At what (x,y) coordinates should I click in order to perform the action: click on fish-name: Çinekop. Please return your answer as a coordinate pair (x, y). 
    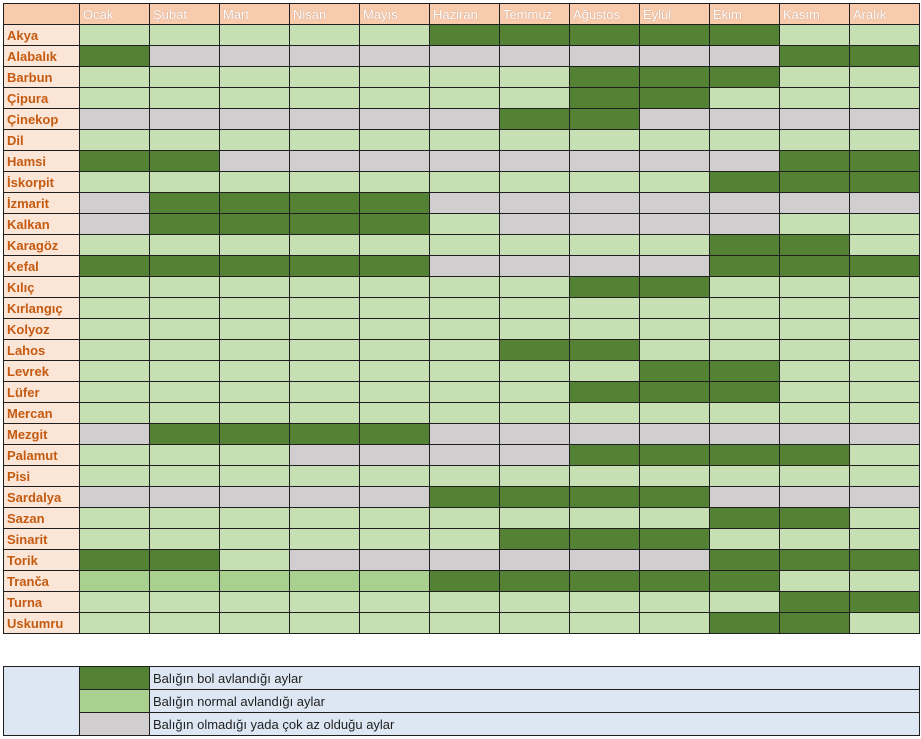
    Looking at the image, I should click on (41, 119).